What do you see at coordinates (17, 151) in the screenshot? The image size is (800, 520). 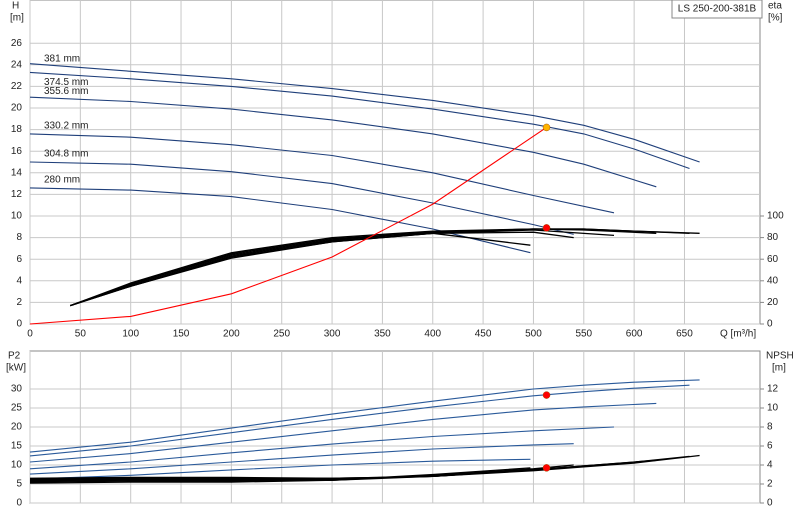 I see `y-tick-label: 16` at bounding box center [17, 151].